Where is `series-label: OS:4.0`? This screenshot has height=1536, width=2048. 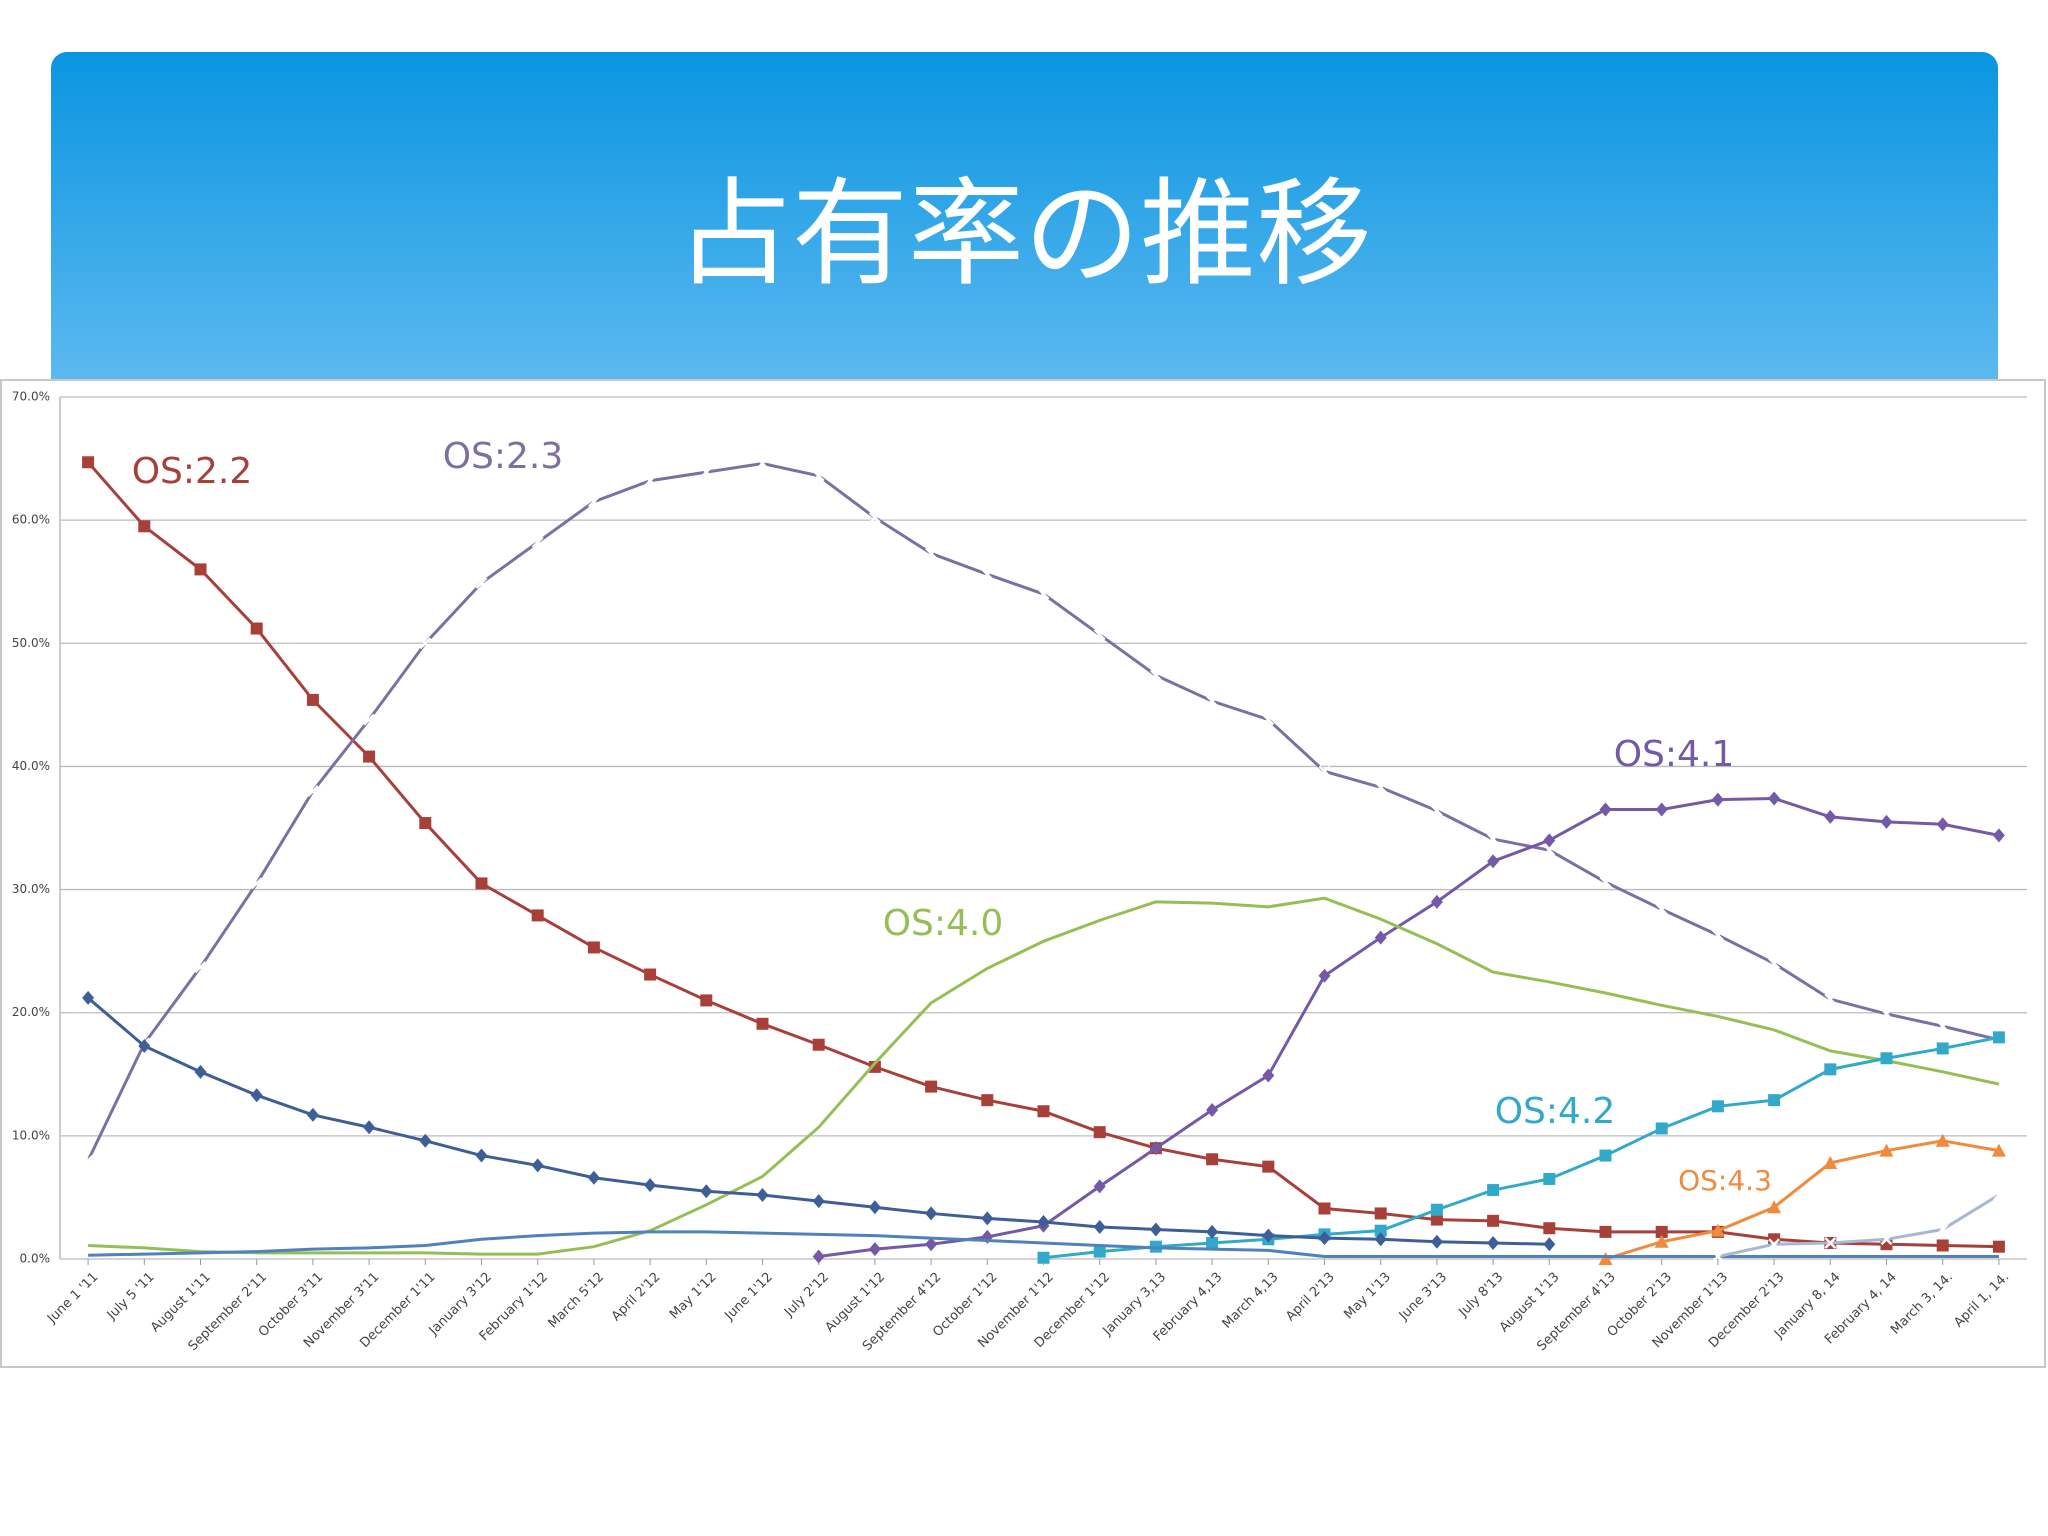 series-label: OS:4.0 is located at coordinates (943, 923).